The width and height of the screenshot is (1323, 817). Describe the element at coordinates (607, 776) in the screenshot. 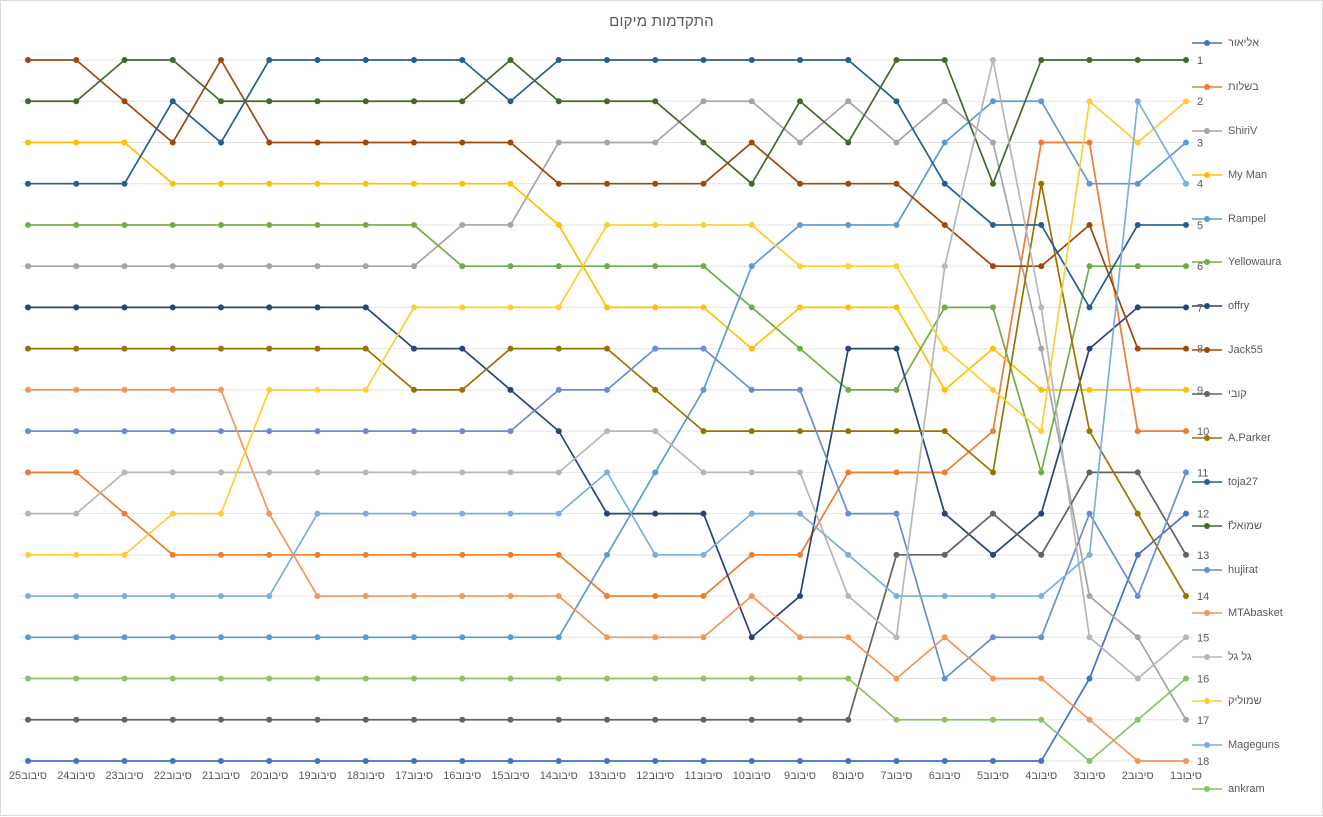

I see `x-axis-label: סיבוב13` at that location.